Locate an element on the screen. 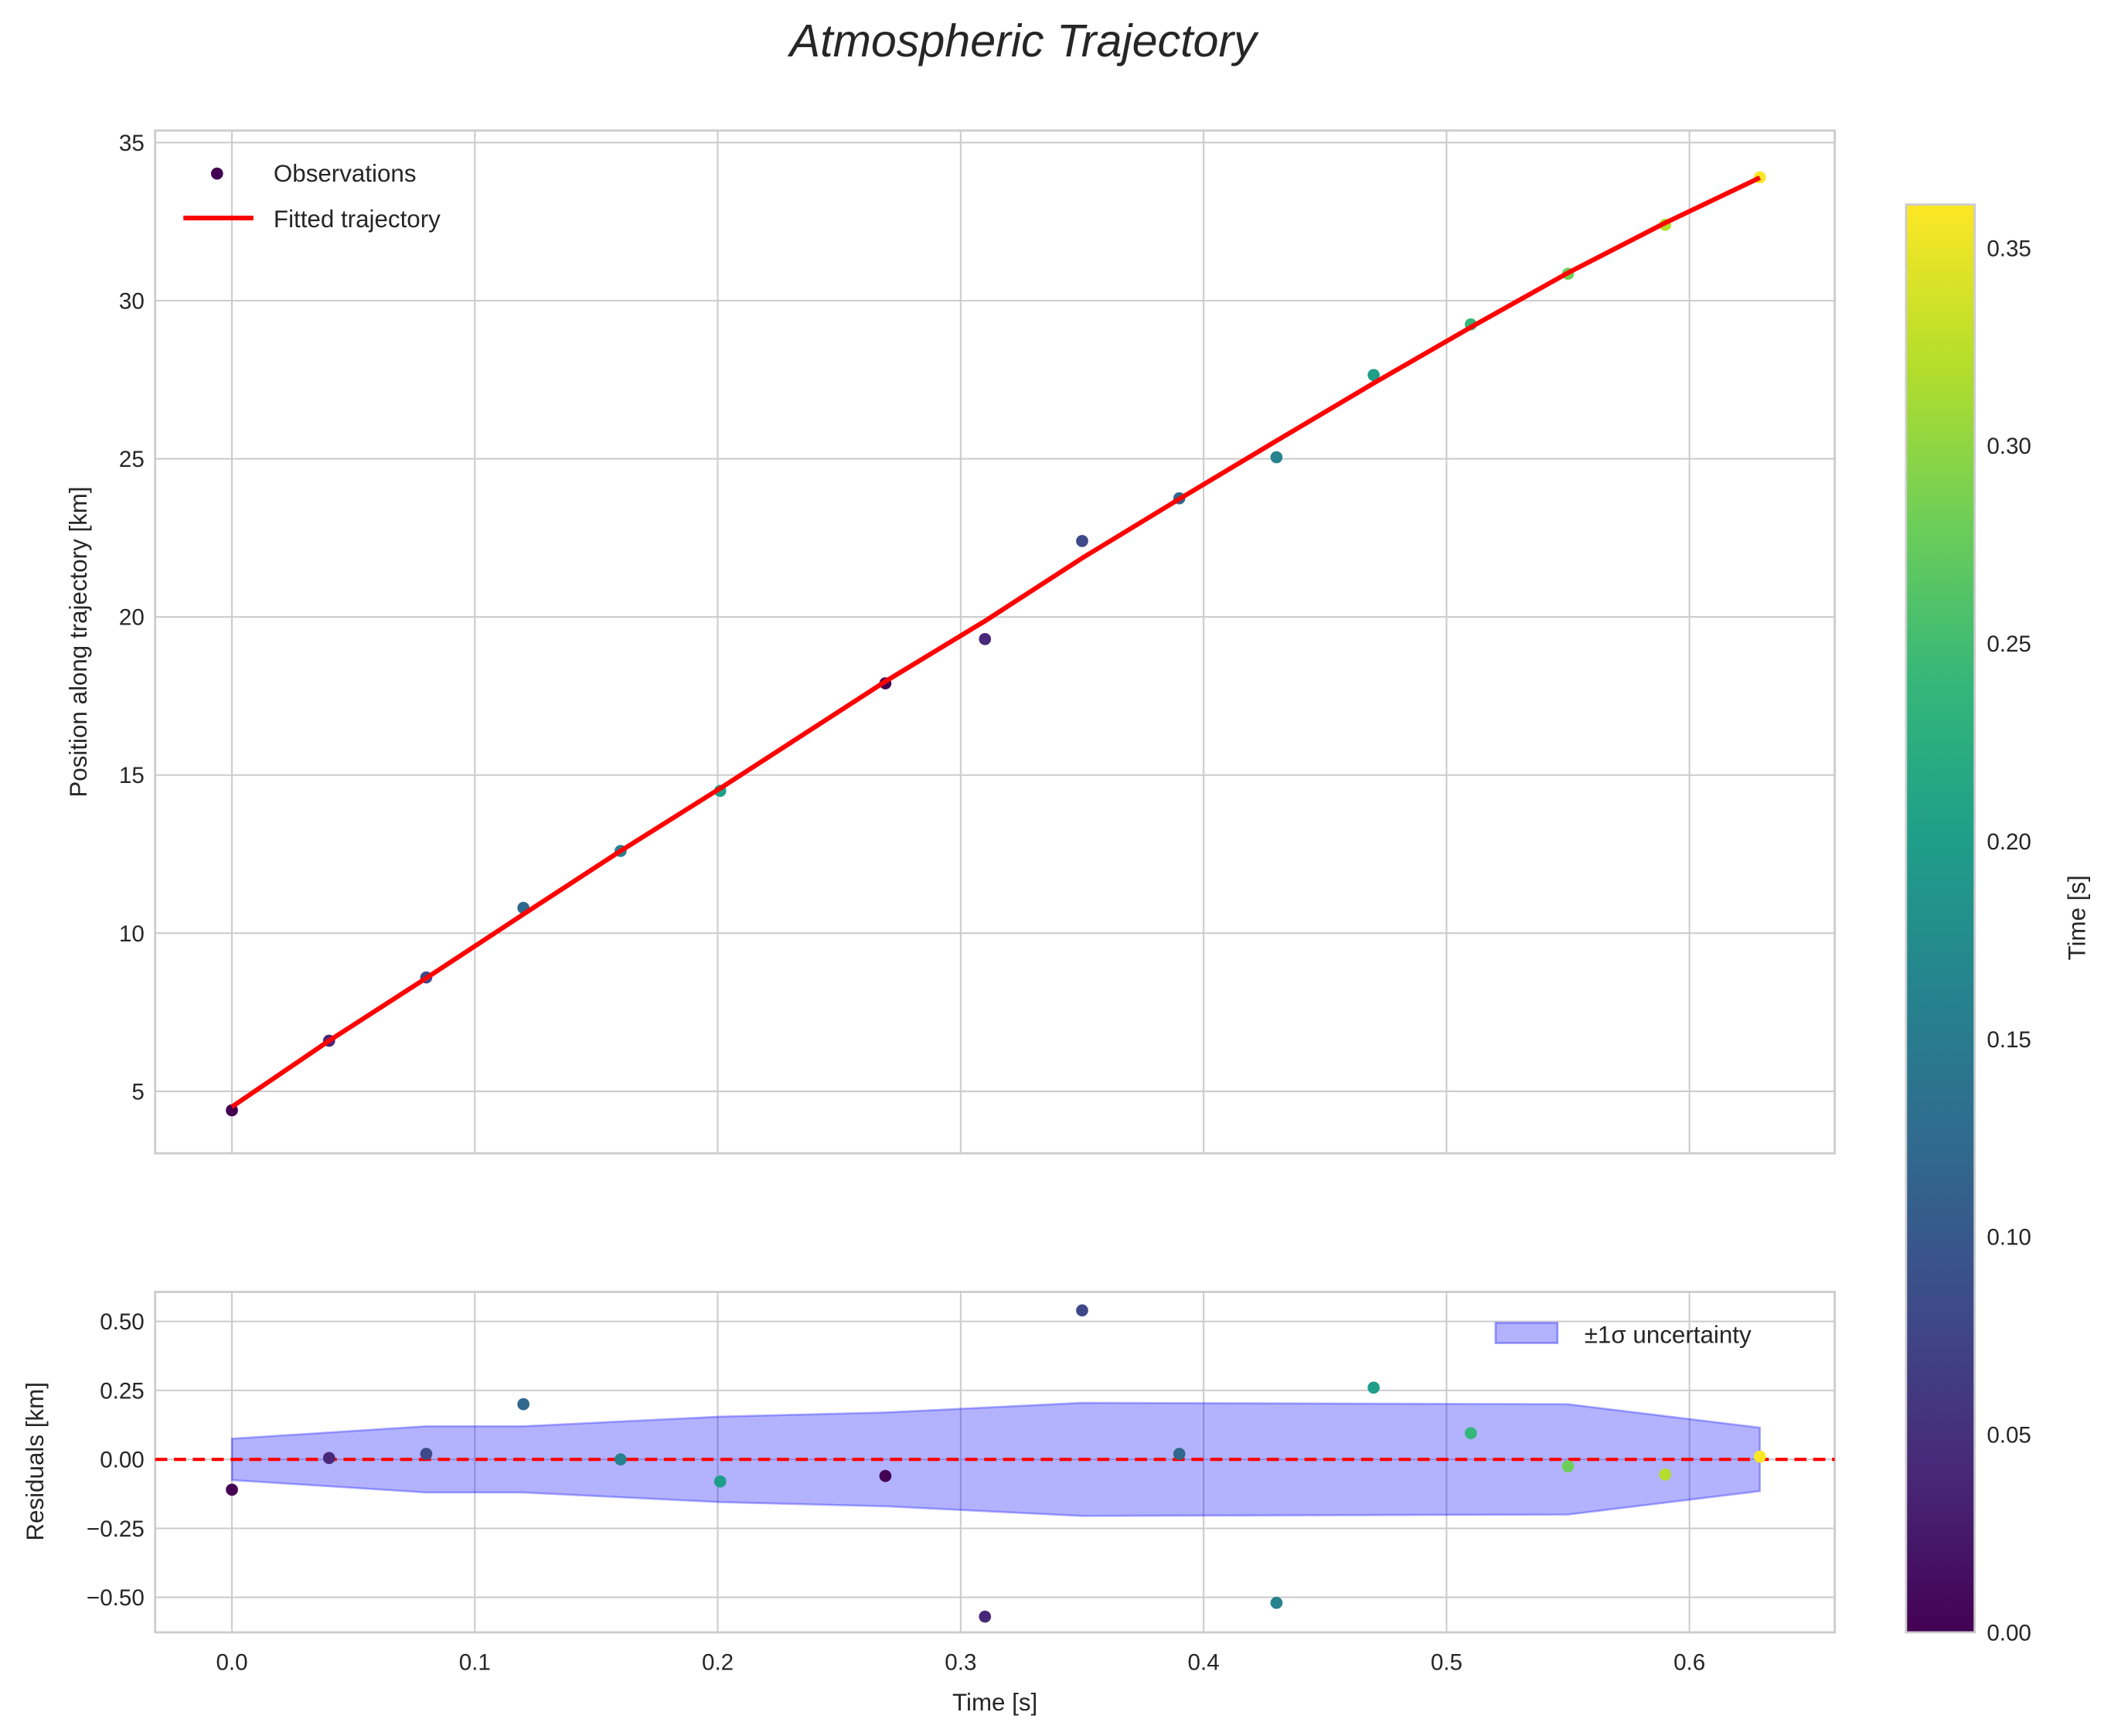 This screenshot has height=1736, width=2111. colorbar-label: Time [s] is located at coordinates (2076, 918).